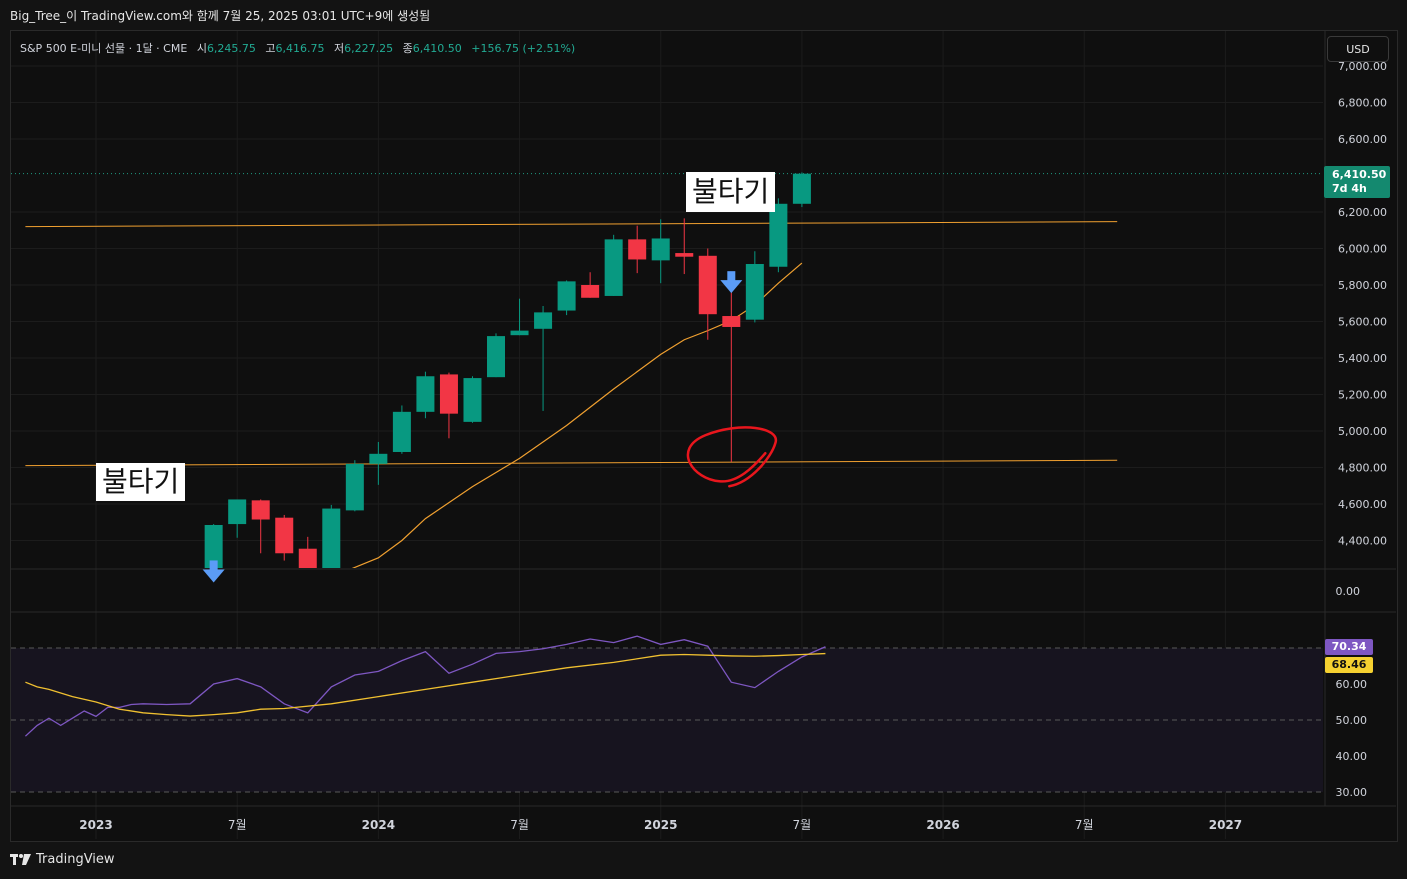 The image size is (1407, 879). Describe the element at coordinates (378, 825) in the screenshot. I see `time-tick-label: 2024` at that location.